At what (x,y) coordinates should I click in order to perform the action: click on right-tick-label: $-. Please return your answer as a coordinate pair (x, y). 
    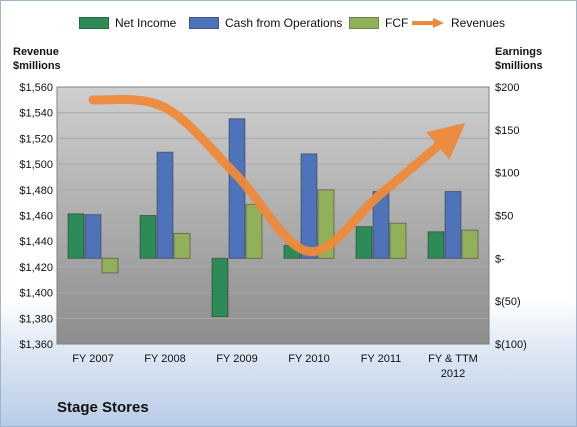
    Looking at the image, I should click on (500, 259).